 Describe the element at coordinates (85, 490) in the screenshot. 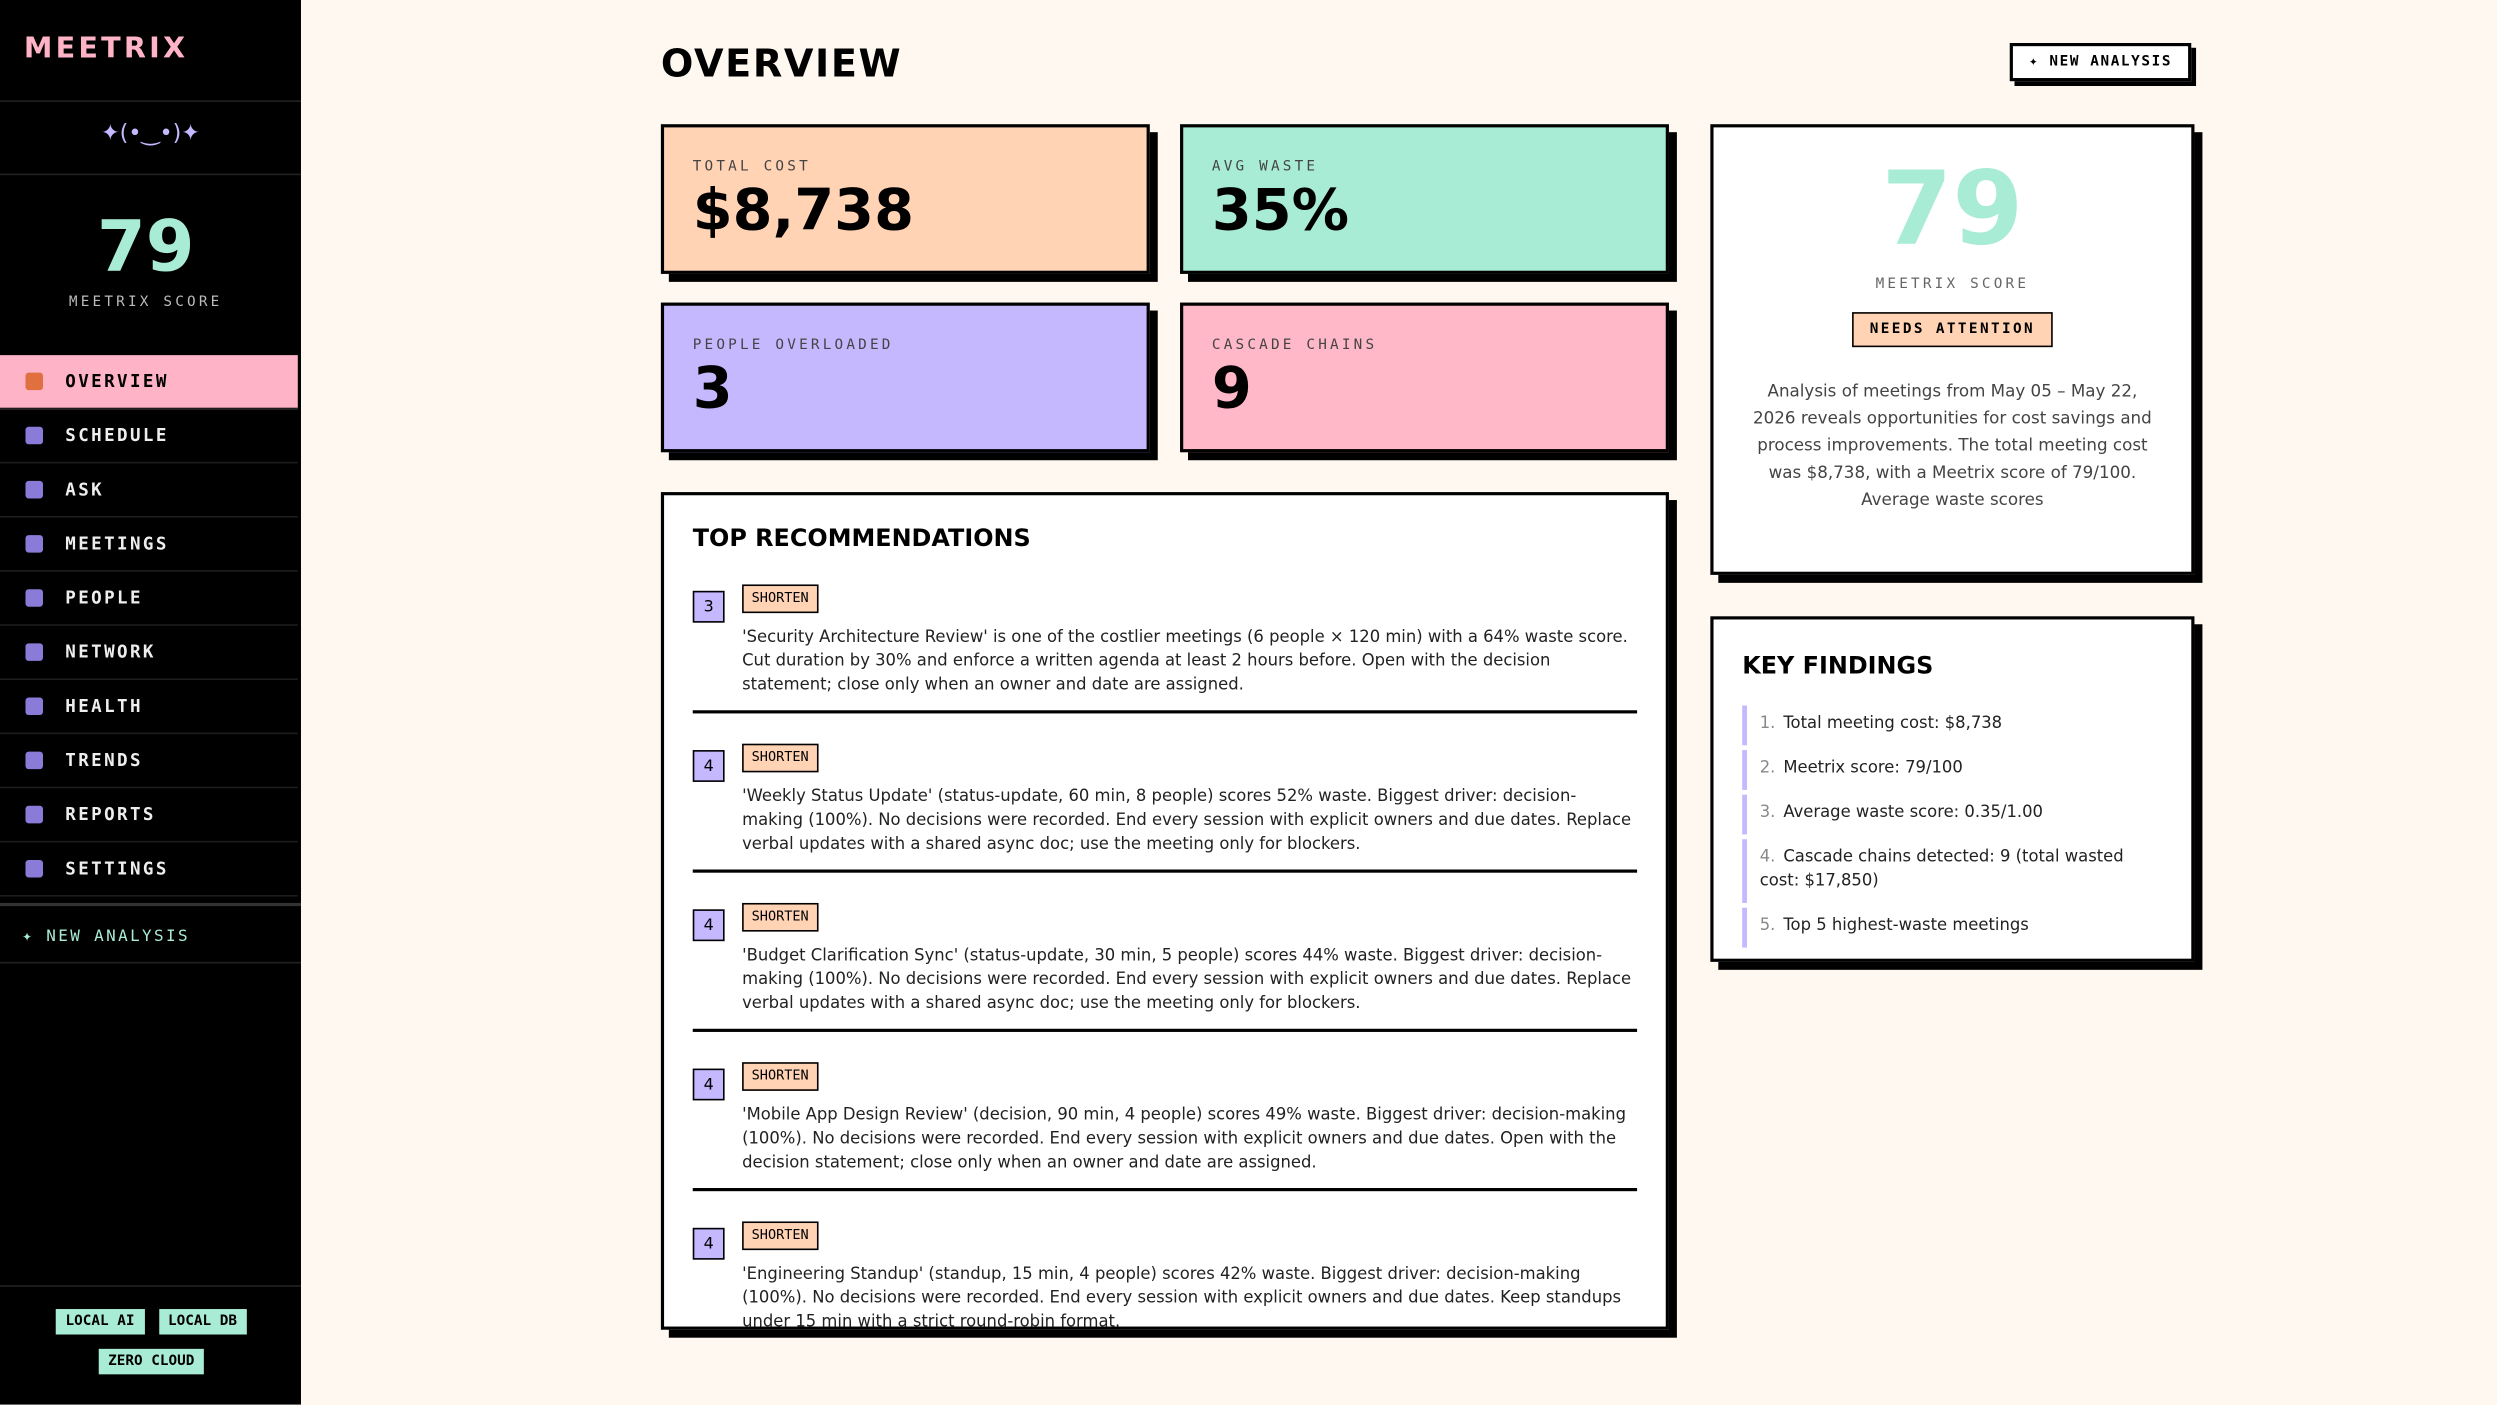

I see `nav-label: ASK` at that location.